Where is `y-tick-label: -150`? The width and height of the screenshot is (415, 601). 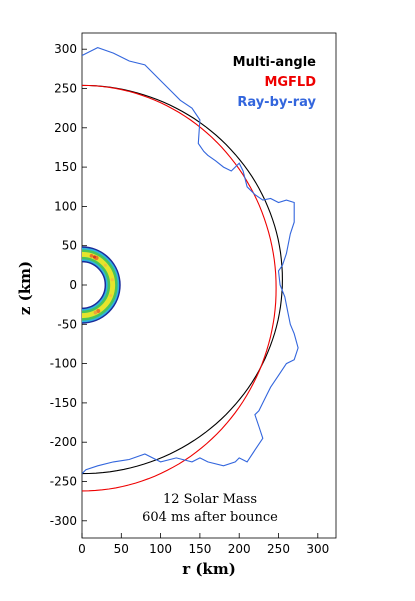 y-tick-label: -150 is located at coordinates (63, 403).